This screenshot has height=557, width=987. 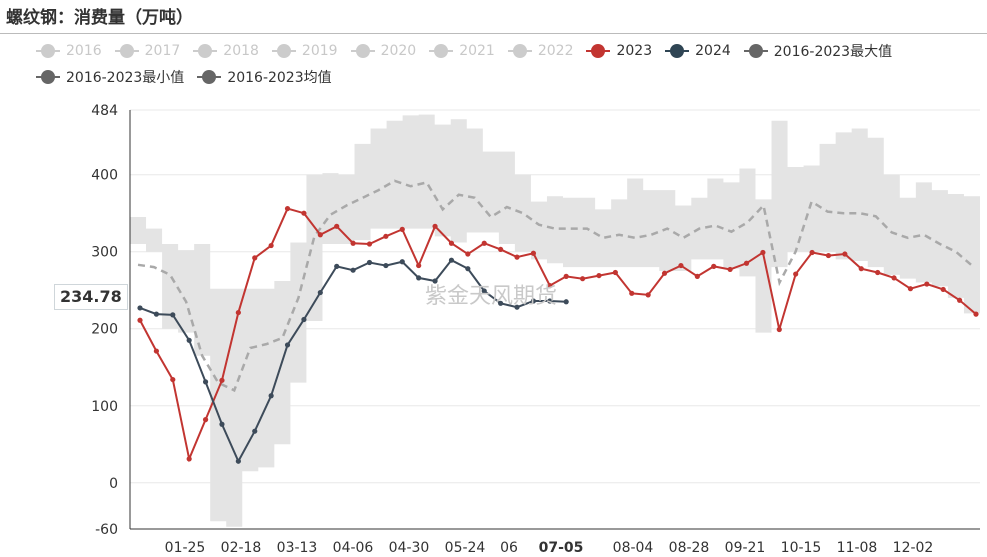 I want to click on legend-label: 2021, so click(x=477, y=51).